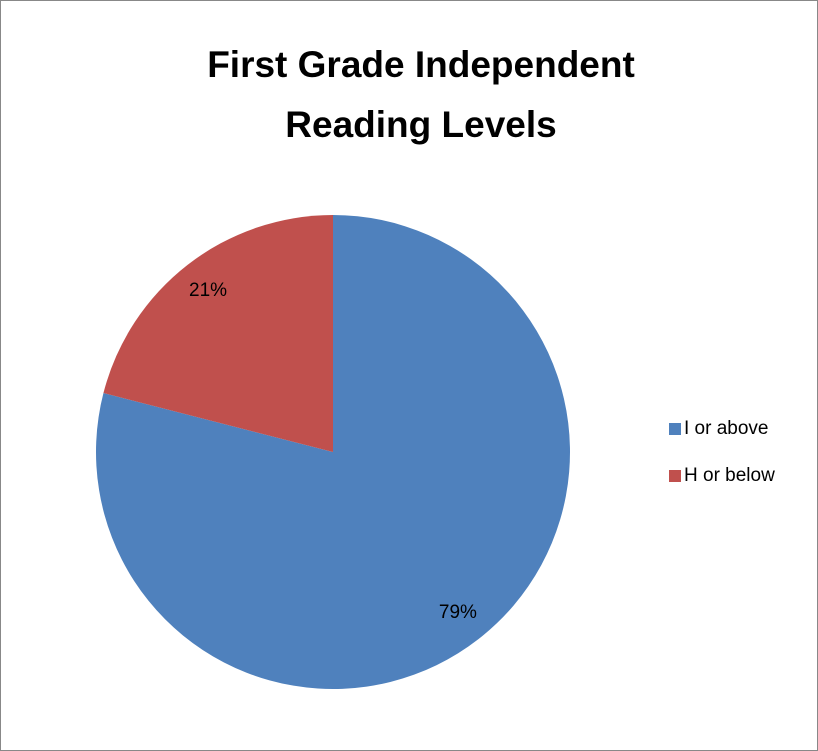  Describe the element at coordinates (208, 290) in the screenshot. I see `data-label: 21%` at that location.